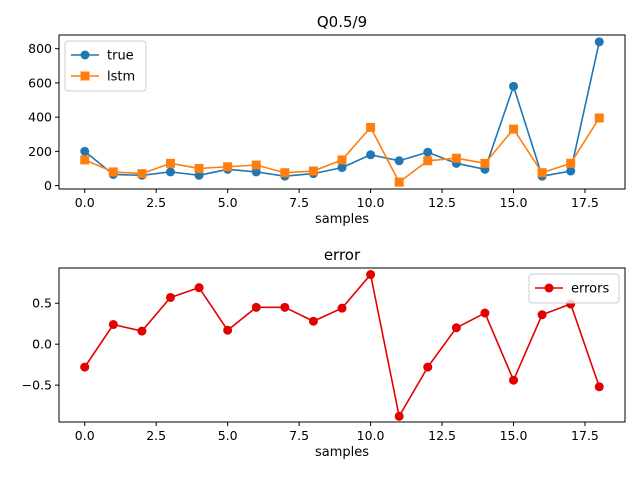  Describe the element at coordinates (37, 385) in the screenshot. I see `y-tick-label: −0.5` at that location.